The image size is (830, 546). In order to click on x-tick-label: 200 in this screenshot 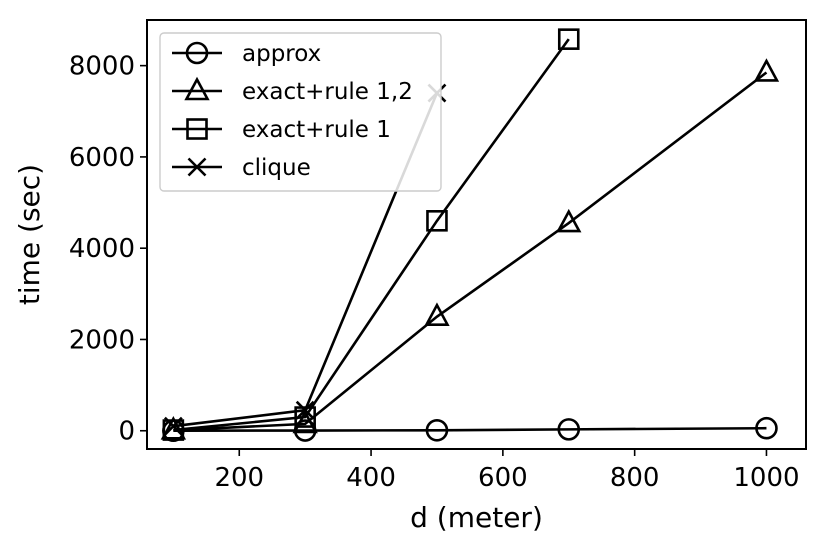, I will do `click(239, 478)`.